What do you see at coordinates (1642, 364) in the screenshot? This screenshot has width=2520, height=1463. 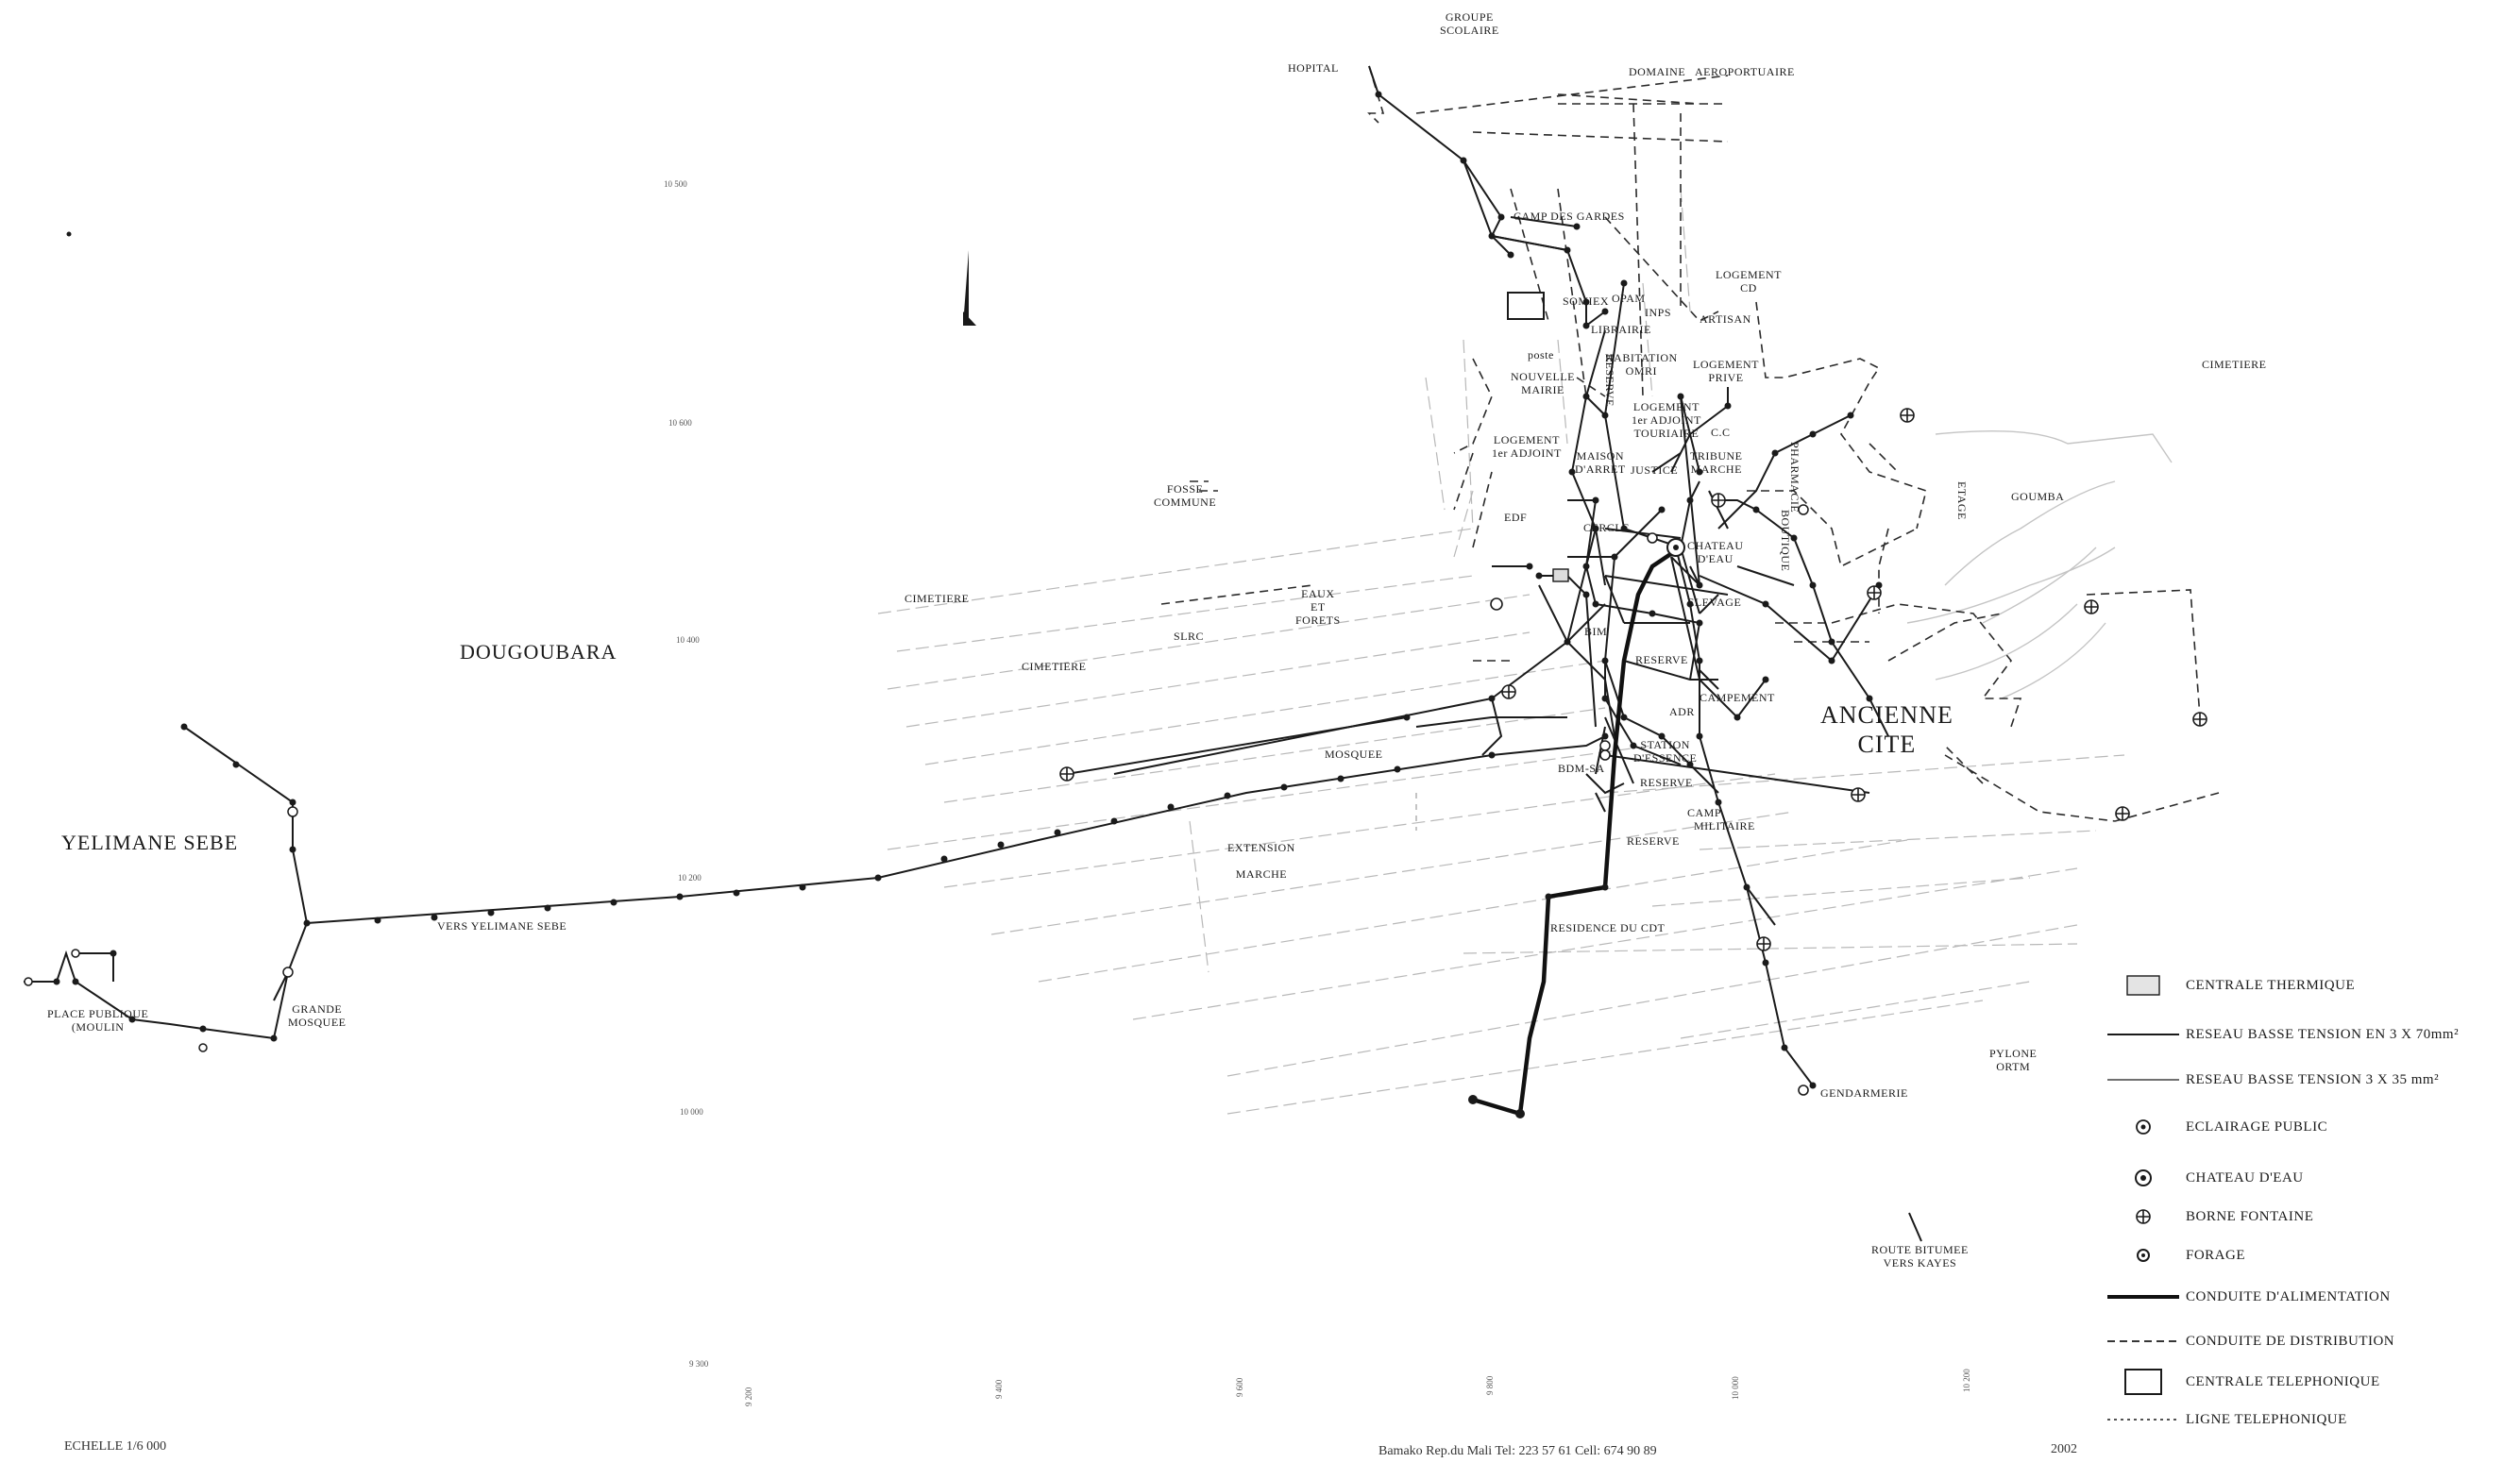 I see `label-habitation-omri: HABITATION OMRI` at bounding box center [1642, 364].